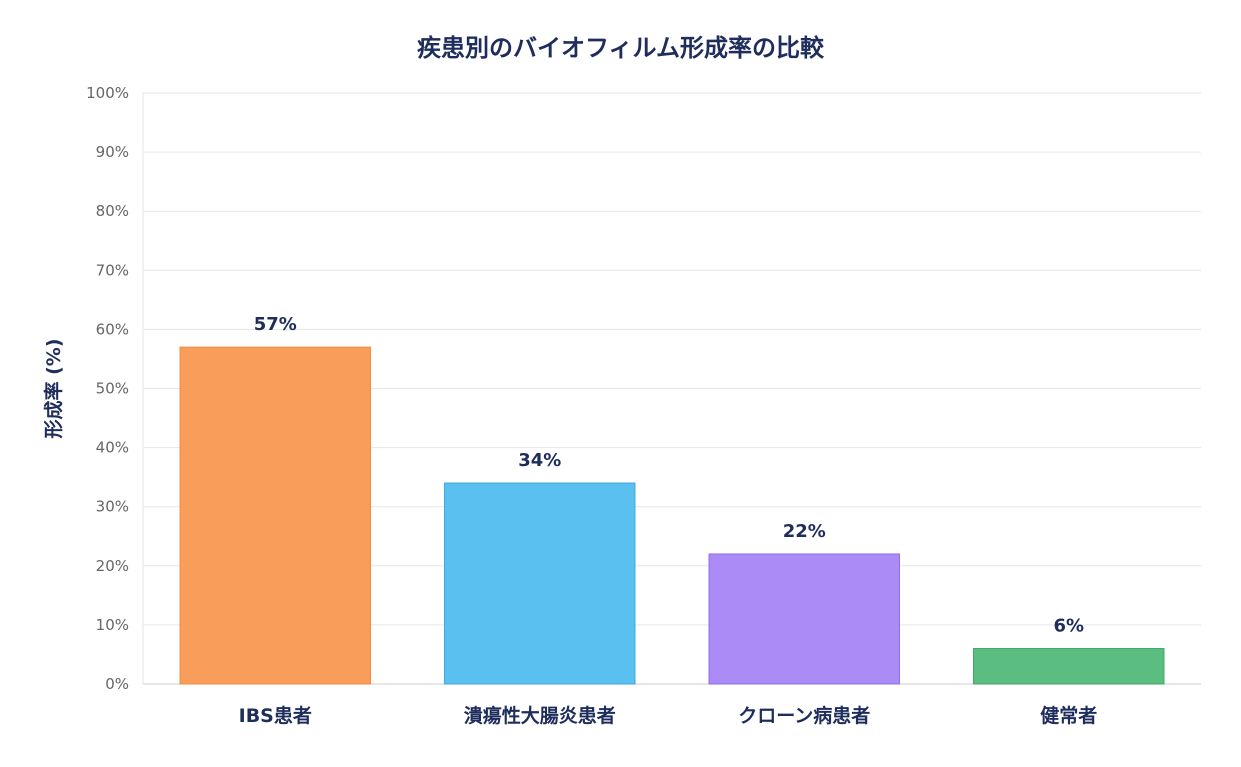  What do you see at coordinates (620, 48) in the screenshot?
I see `chart-title: 疾患別のバイオフィルム形成率の比較` at bounding box center [620, 48].